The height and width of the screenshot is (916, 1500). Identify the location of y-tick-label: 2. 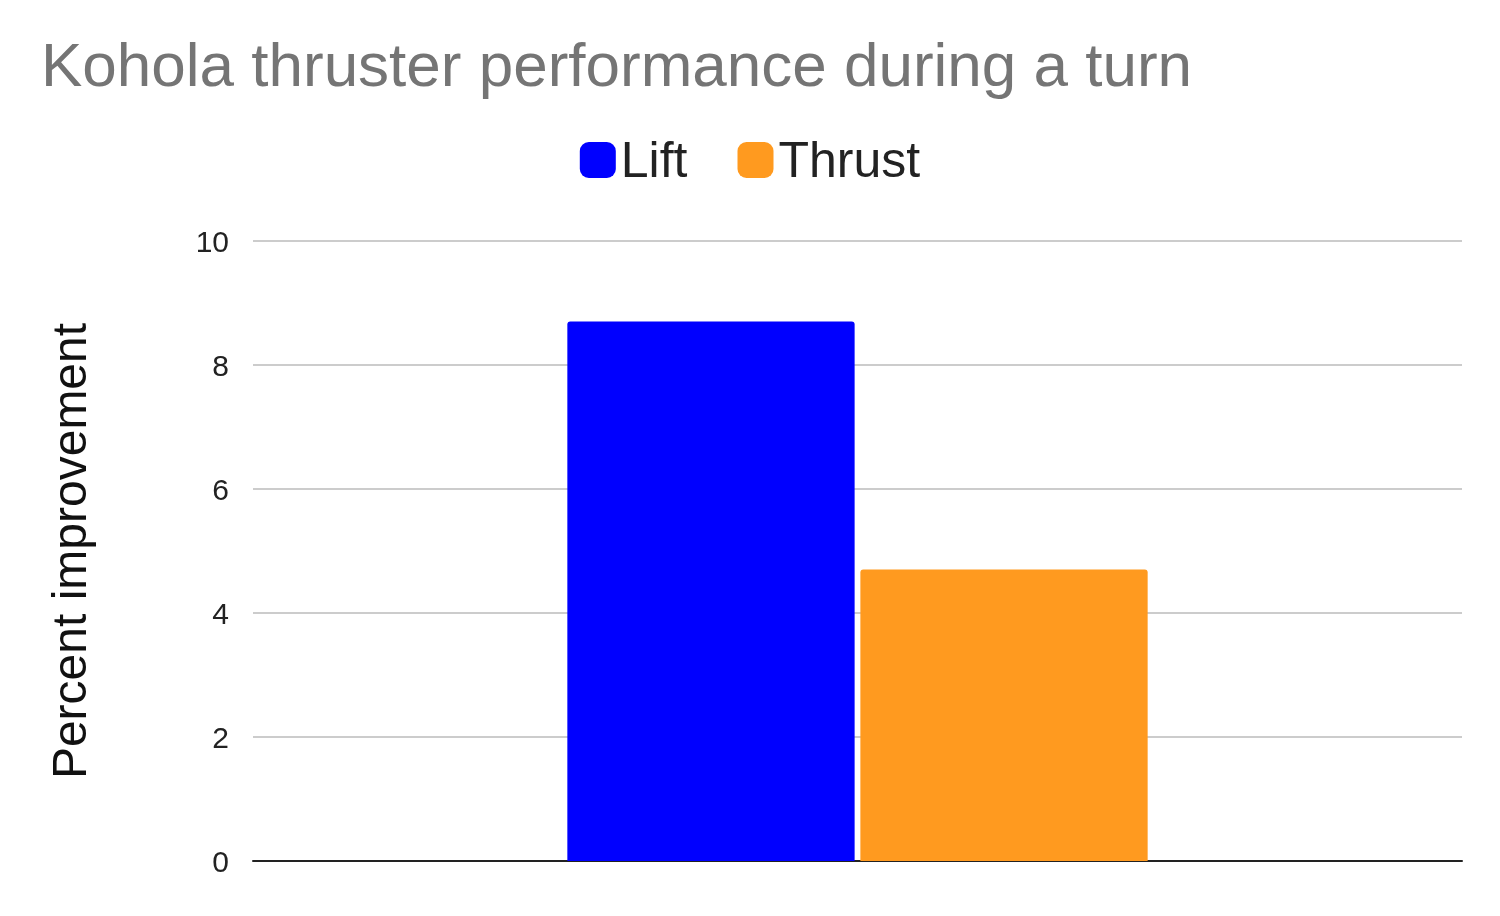
(220, 737).